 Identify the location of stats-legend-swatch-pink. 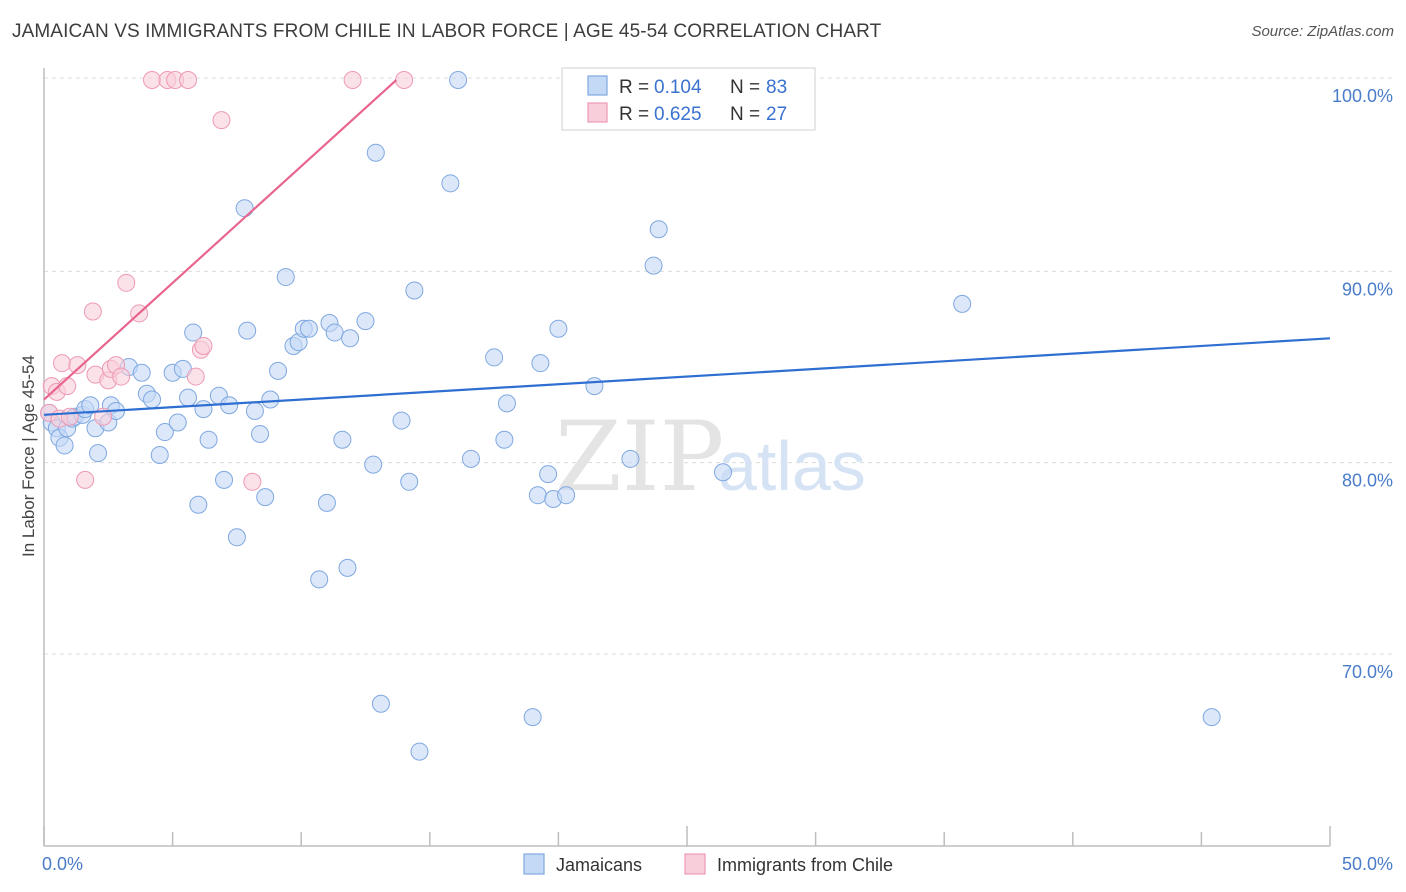
(597, 112).